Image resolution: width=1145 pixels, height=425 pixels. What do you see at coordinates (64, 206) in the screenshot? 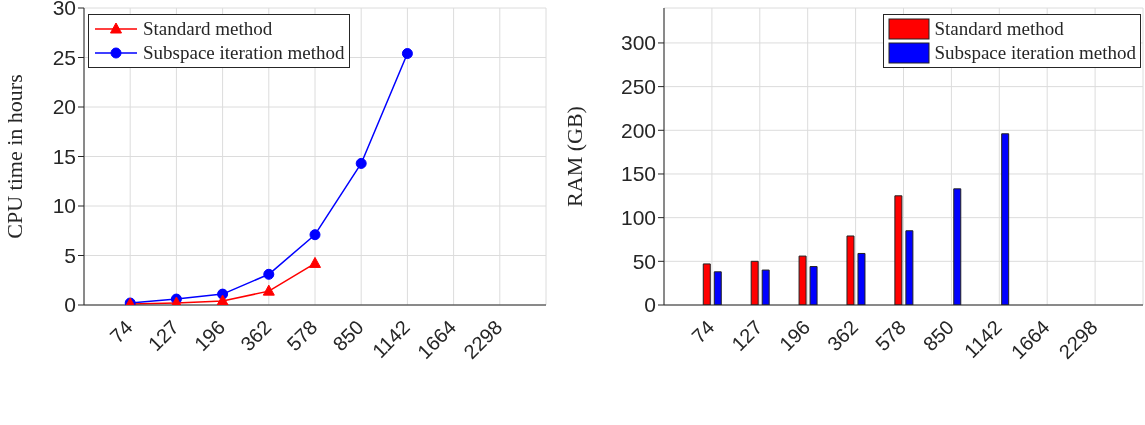
I see `y-tick-label: 10` at bounding box center [64, 206].